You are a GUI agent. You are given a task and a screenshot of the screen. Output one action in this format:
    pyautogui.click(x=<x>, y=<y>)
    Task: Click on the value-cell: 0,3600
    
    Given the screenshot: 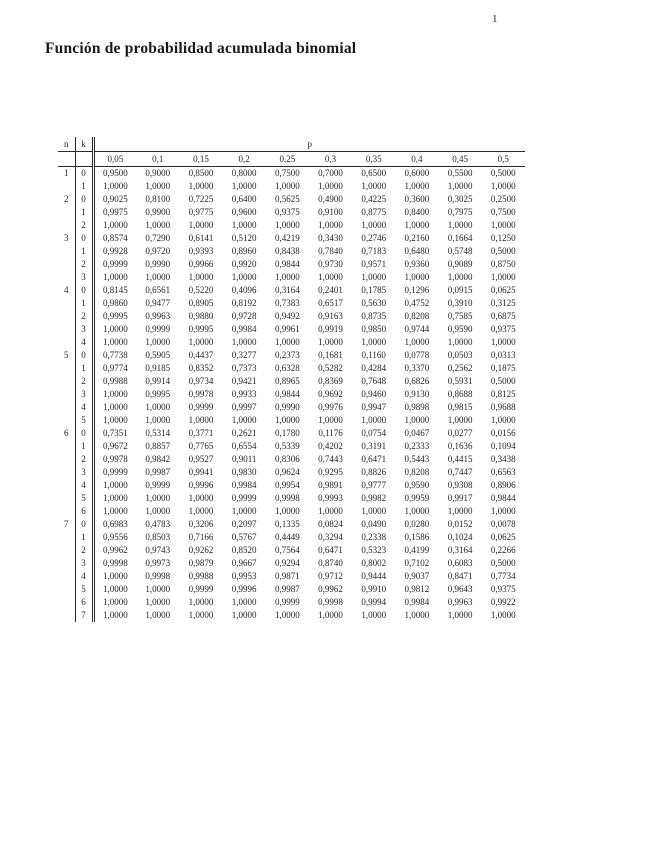 What is the action you would take?
    pyautogui.click(x=417, y=199)
    